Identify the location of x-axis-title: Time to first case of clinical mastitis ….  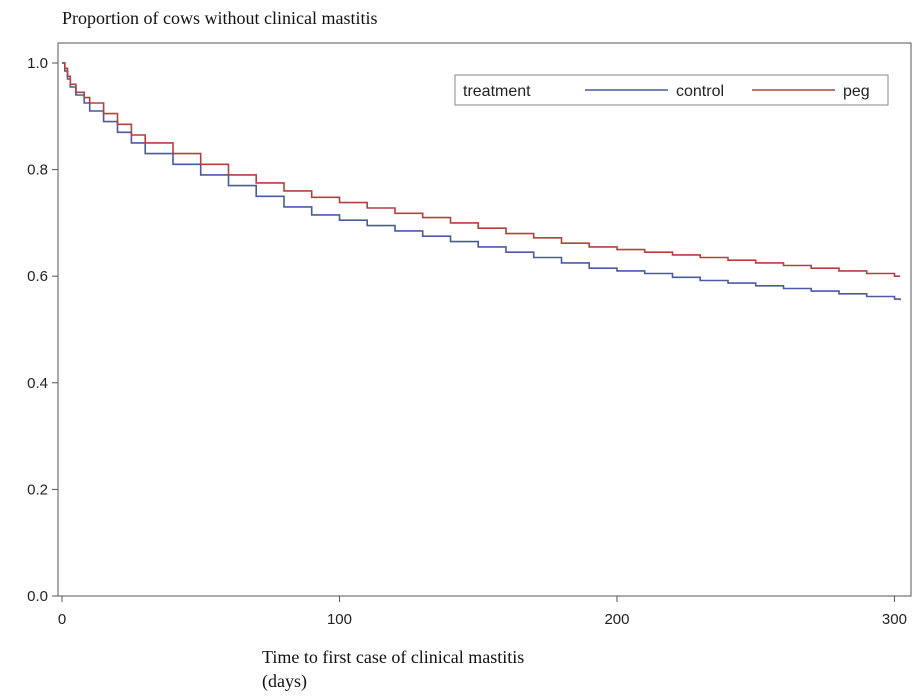
(472, 669).